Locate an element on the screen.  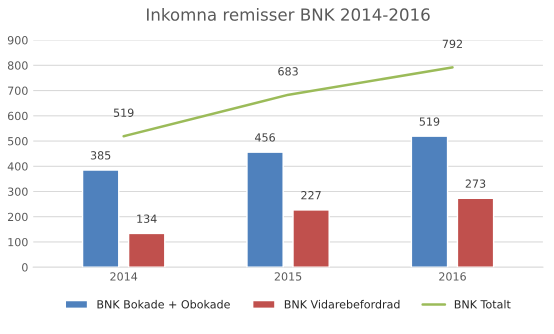
data-label: 792 is located at coordinates (452, 44).